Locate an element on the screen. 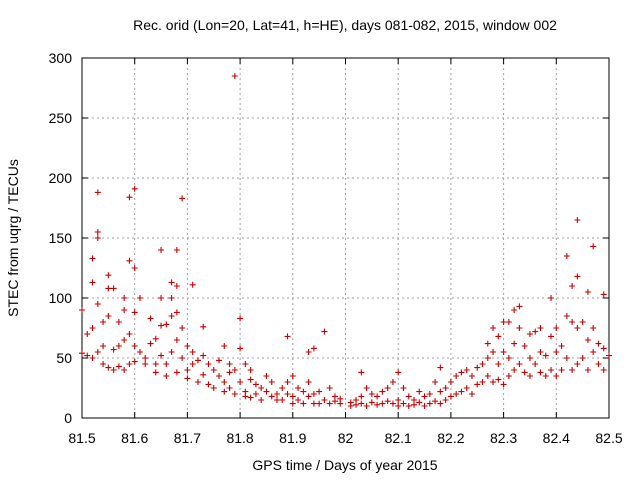  x-tick-label: 82 is located at coordinates (346, 438).